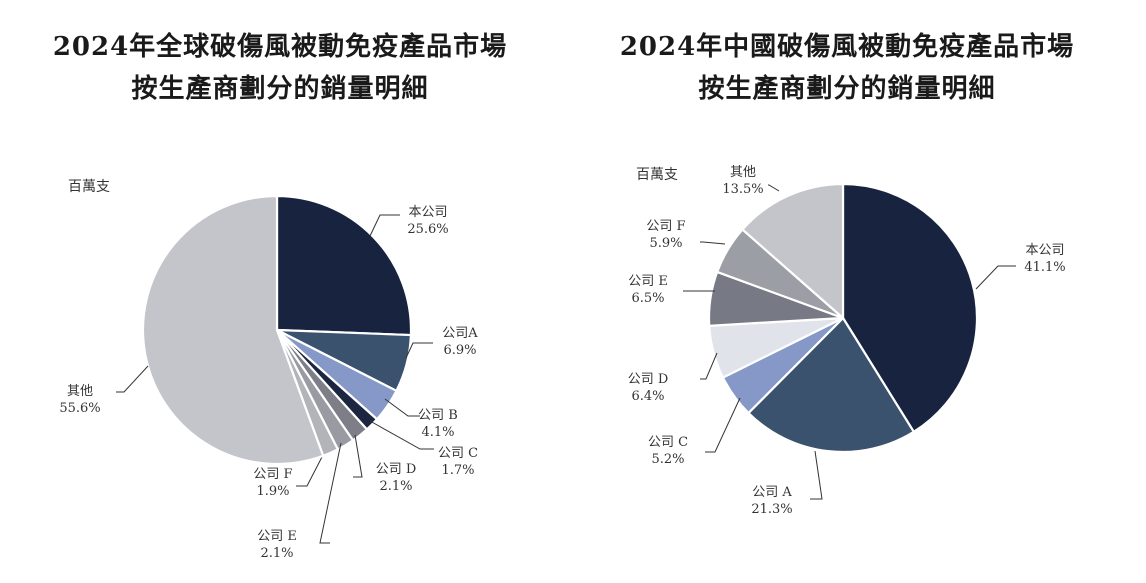 This screenshot has height=583, width=1146. I want to click on china-slice-others, so click(793, 251).